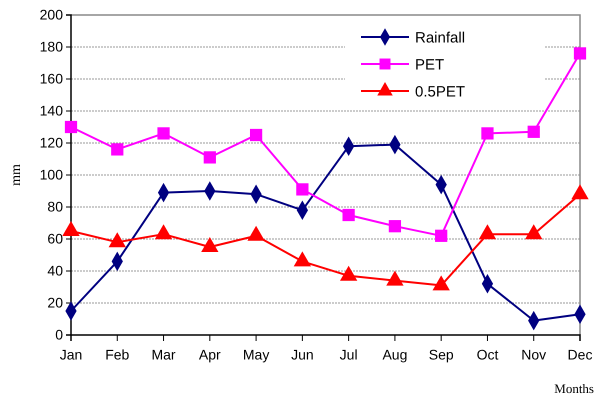  I want to click on x-tick-label: Jul, so click(349, 354).